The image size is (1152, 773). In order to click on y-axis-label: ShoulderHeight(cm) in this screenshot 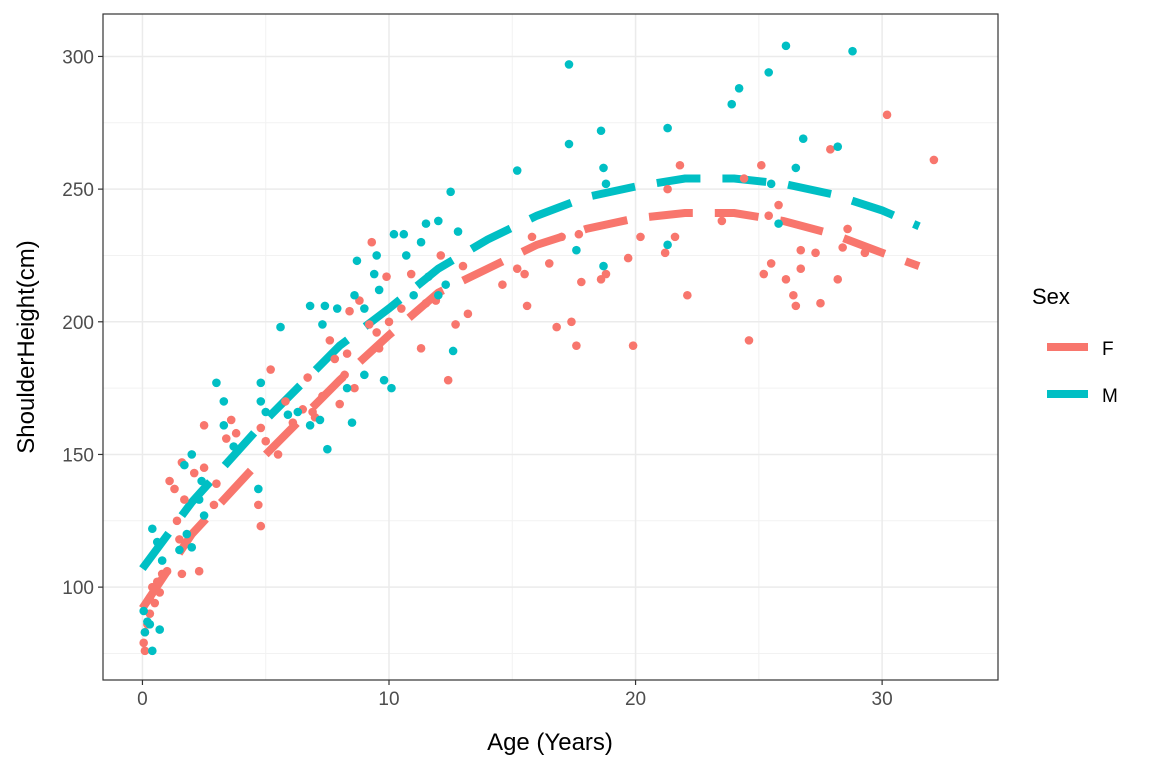, I will do `click(26, 346)`.